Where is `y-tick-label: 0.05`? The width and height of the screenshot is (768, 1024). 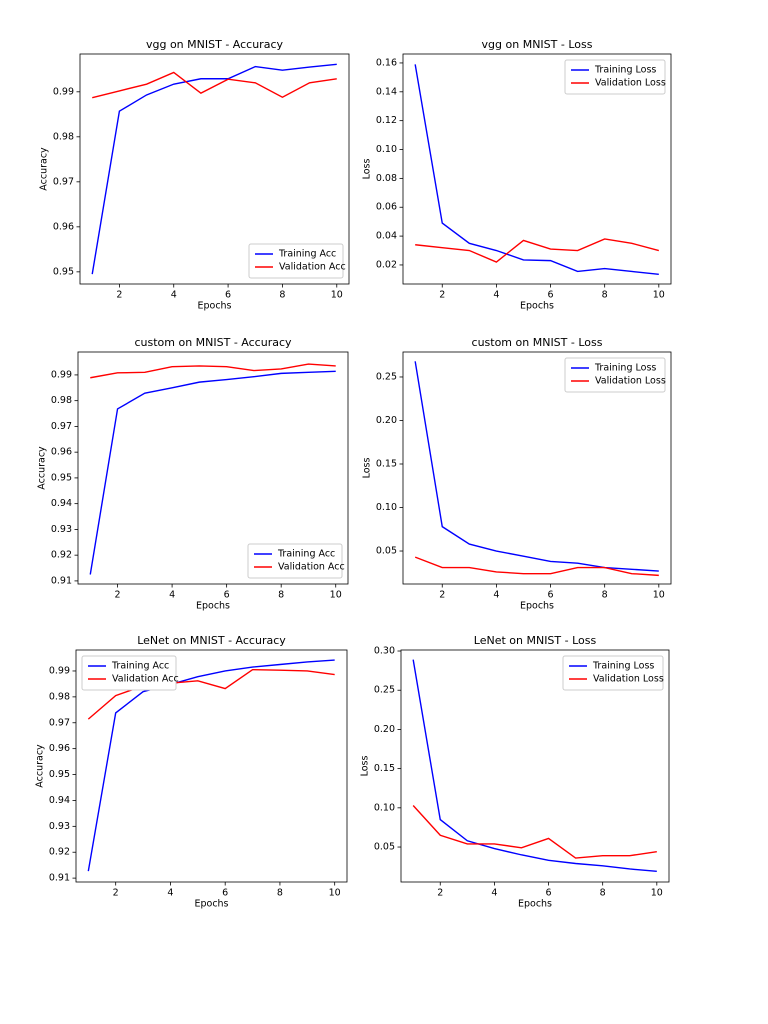 y-tick-label: 0.05 is located at coordinates (386, 551).